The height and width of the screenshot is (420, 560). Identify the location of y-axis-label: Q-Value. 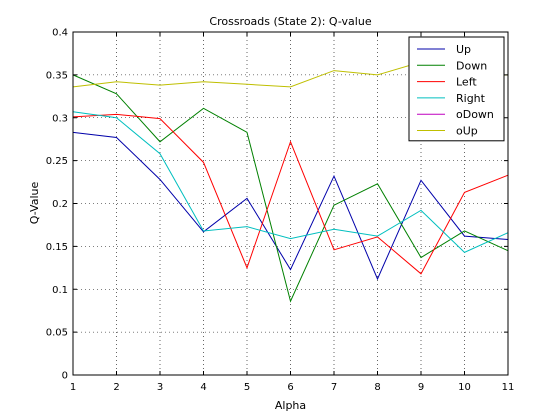
(34, 203).